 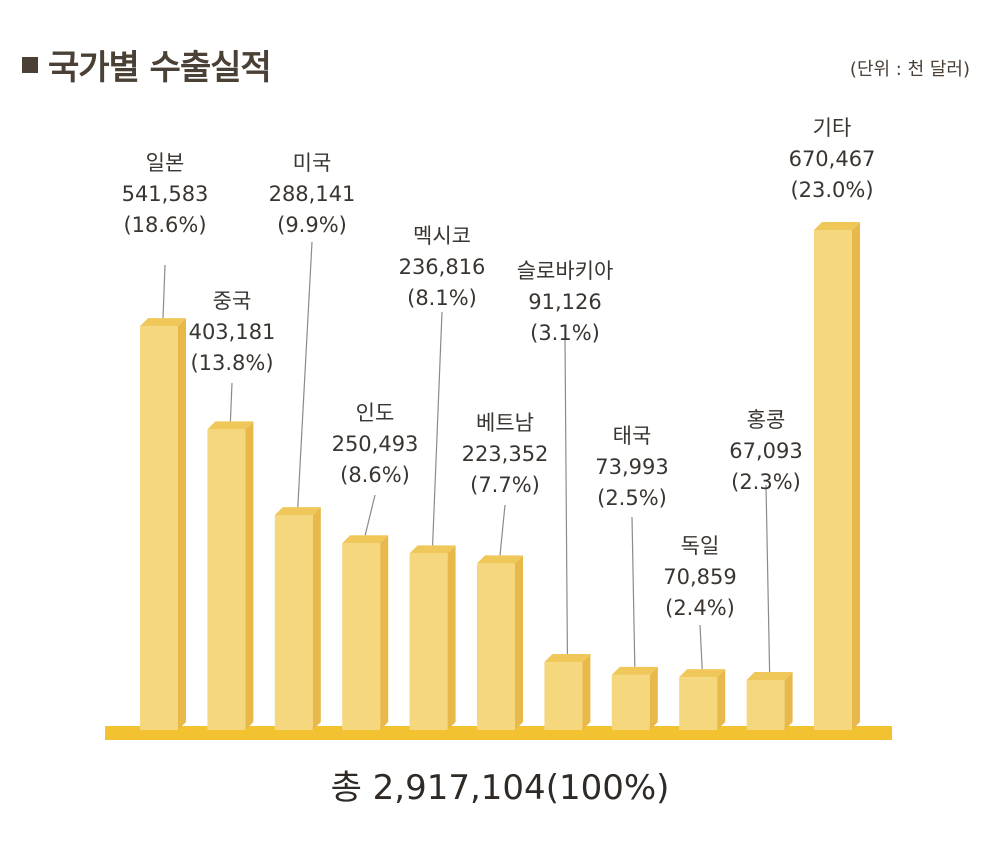 I want to click on percent-label: (13.8%), so click(x=231, y=363).